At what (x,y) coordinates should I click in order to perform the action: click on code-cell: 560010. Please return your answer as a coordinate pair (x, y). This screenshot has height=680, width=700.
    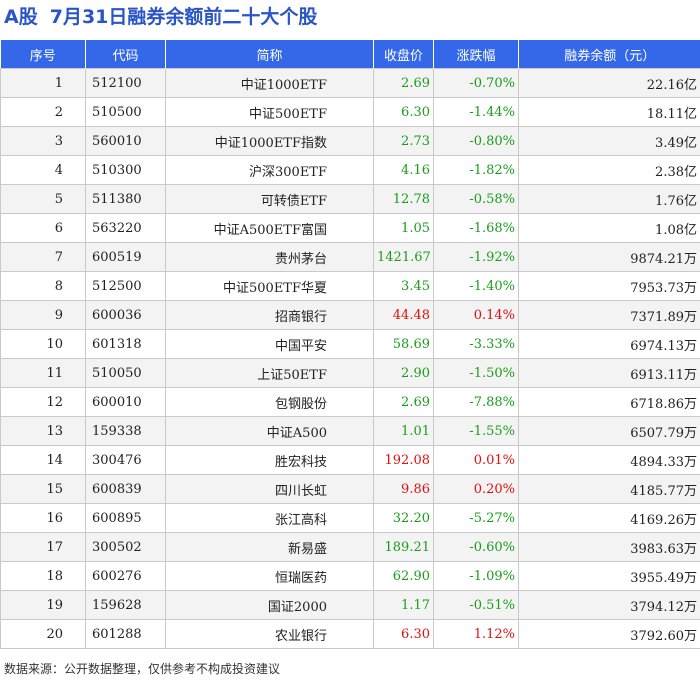
    Looking at the image, I should click on (125, 141).